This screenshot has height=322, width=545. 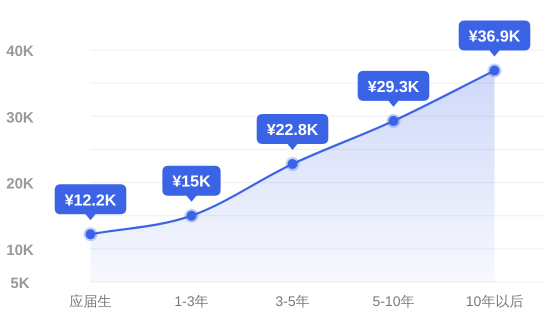 What do you see at coordinates (20, 117) in the screenshot?
I see `y-tick-label: 30K` at bounding box center [20, 117].